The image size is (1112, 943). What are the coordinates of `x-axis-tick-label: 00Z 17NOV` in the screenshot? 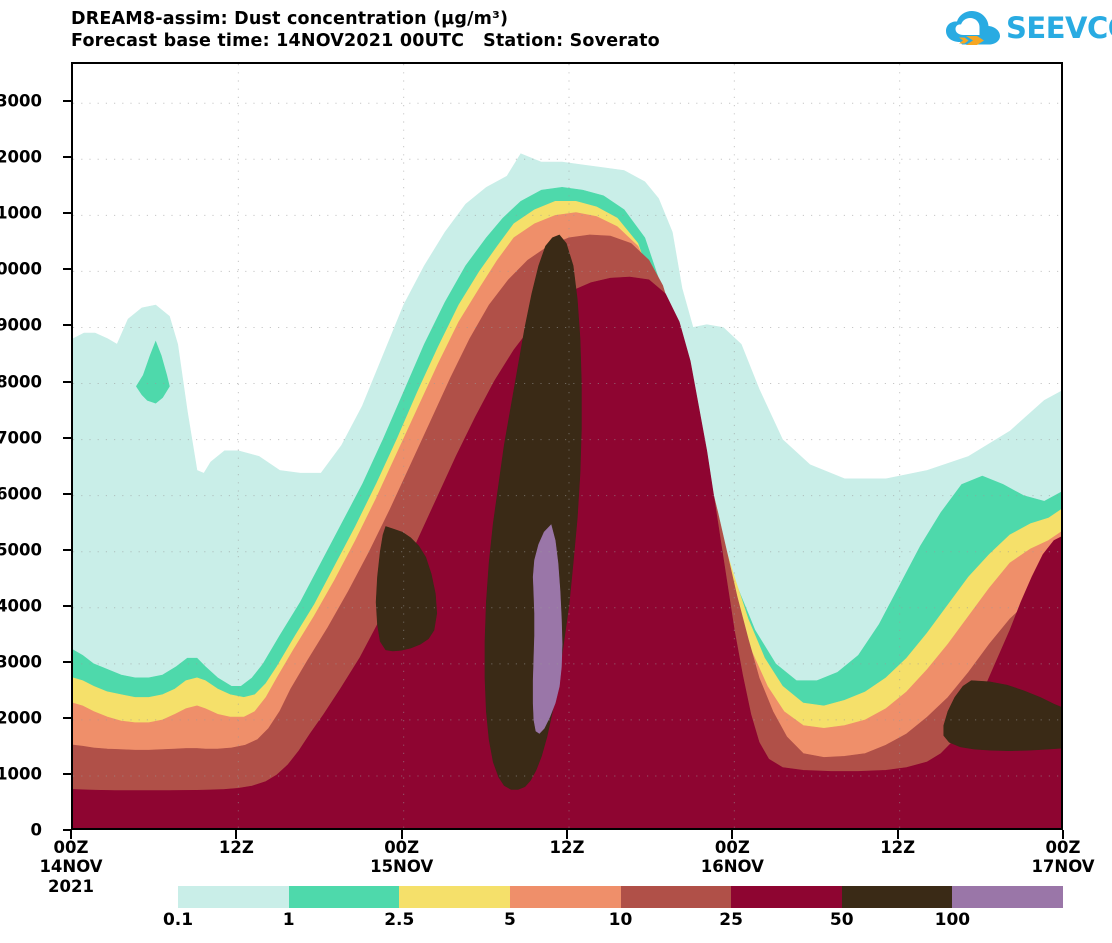 It's located at (1063, 857).